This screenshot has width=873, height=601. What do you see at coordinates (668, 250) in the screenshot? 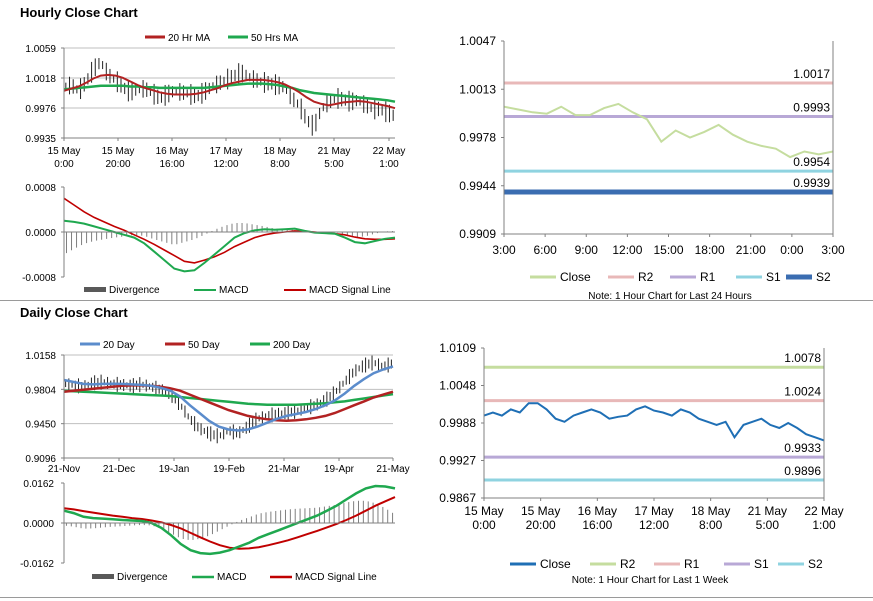
I see `x-tick-label: 15:00` at bounding box center [668, 250].